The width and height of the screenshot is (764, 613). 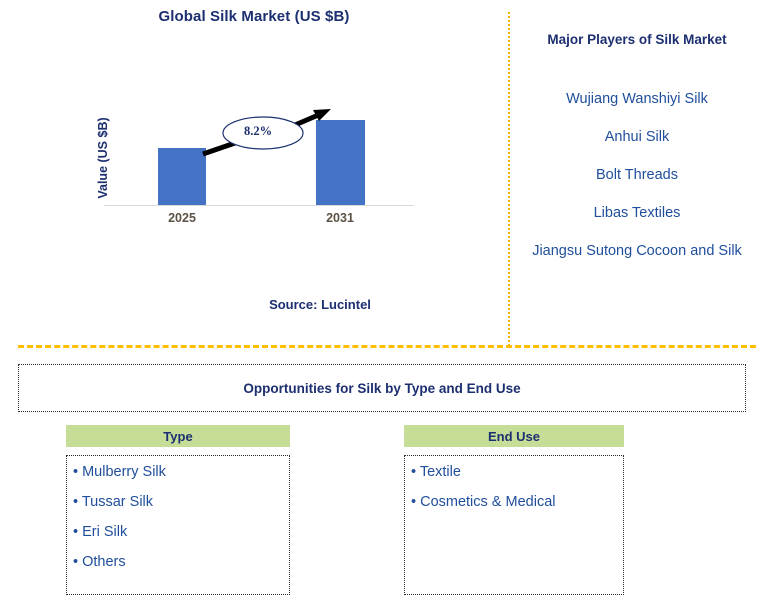 What do you see at coordinates (182, 176) in the screenshot?
I see `bar-2025` at bounding box center [182, 176].